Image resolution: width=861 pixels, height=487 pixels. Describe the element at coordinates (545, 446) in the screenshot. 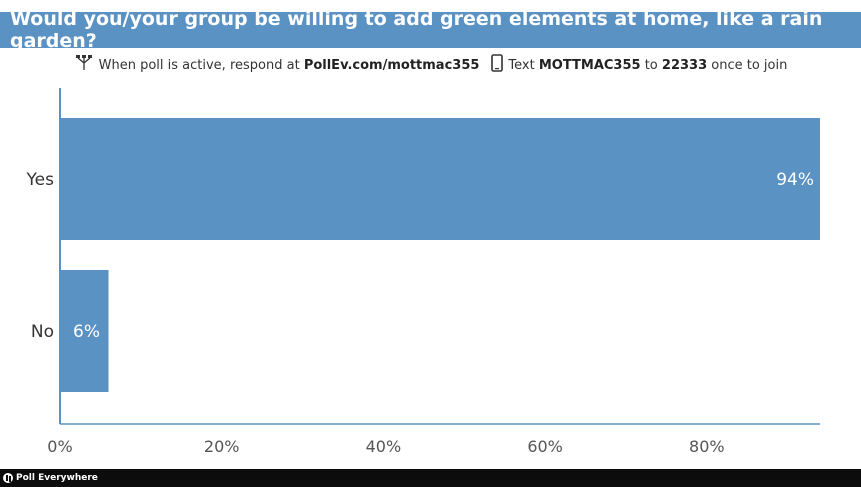

I see `x-tick-label: 60%` at that location.